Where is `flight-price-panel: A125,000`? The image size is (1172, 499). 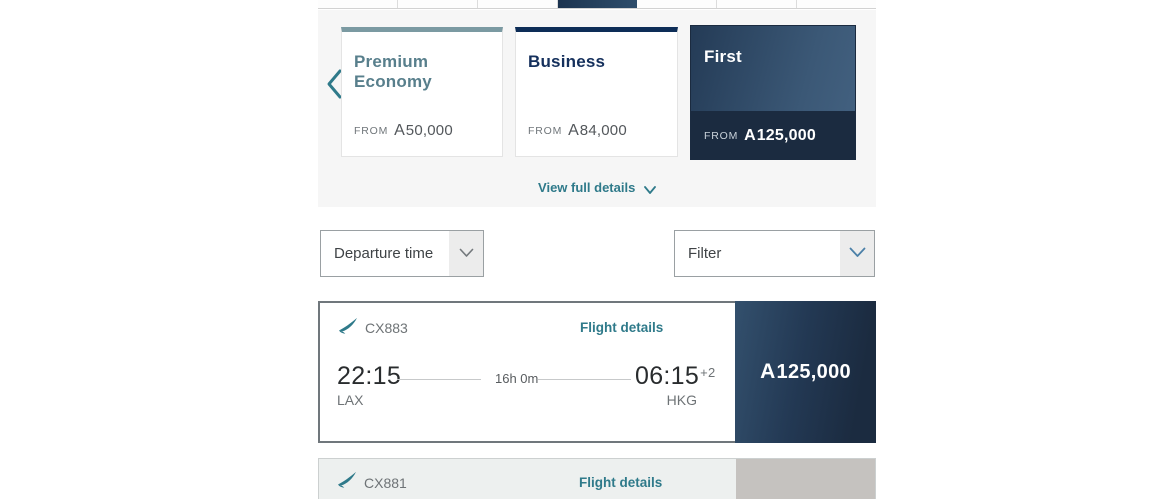 flight-price-panel: A125,000 is located at coordinates (805, 372).